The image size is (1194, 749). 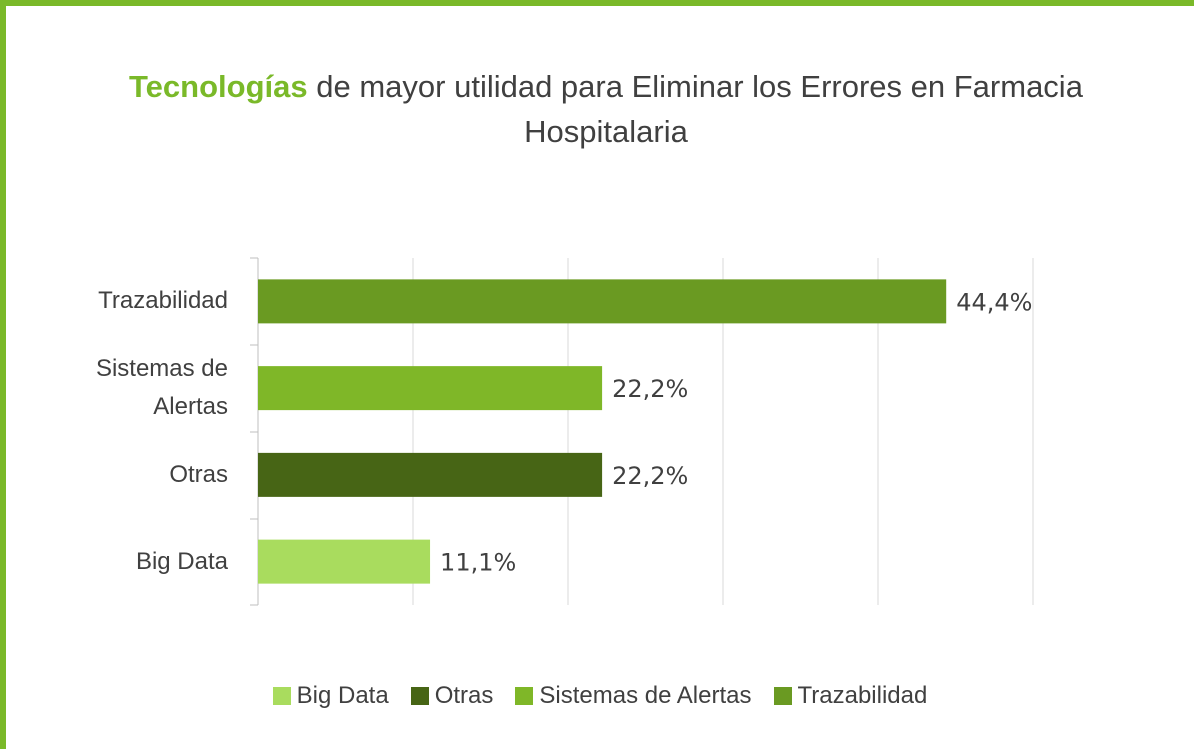 I want to click on data-label: 44,4%, so click(x=994, y=302).